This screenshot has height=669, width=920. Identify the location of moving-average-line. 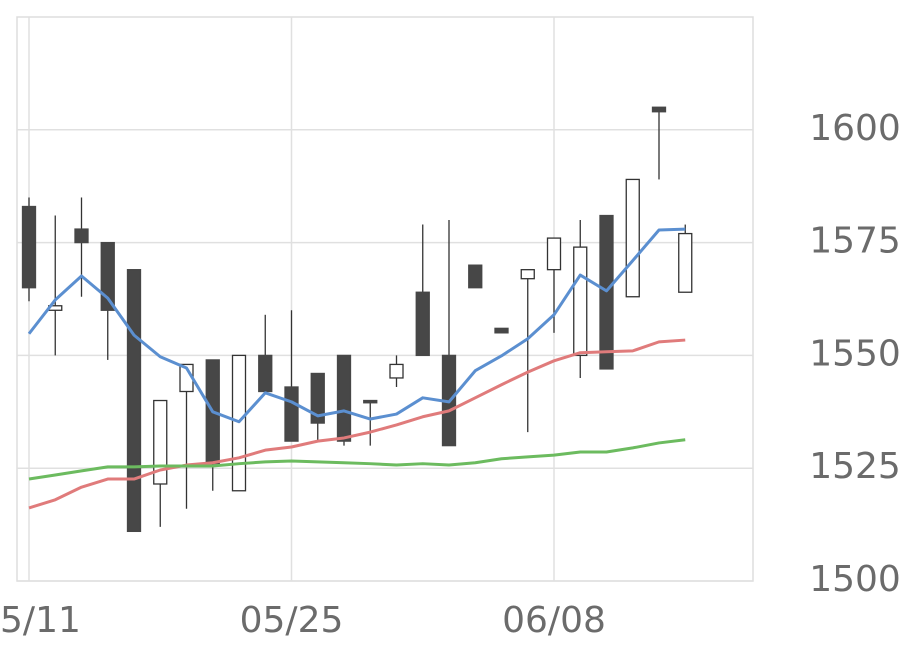
(357, 459).